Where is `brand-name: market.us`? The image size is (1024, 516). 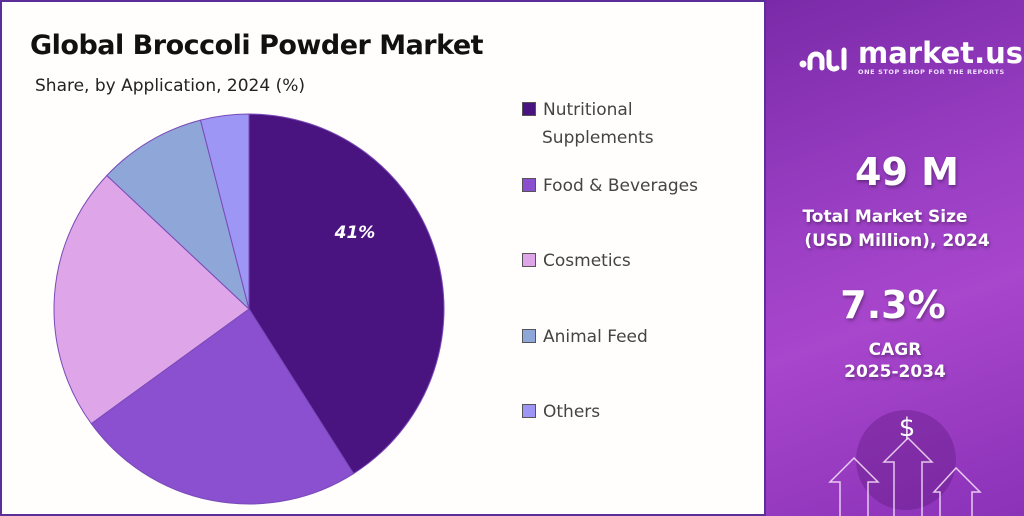 brand-name: market.us is located at coordinates (941, 53).